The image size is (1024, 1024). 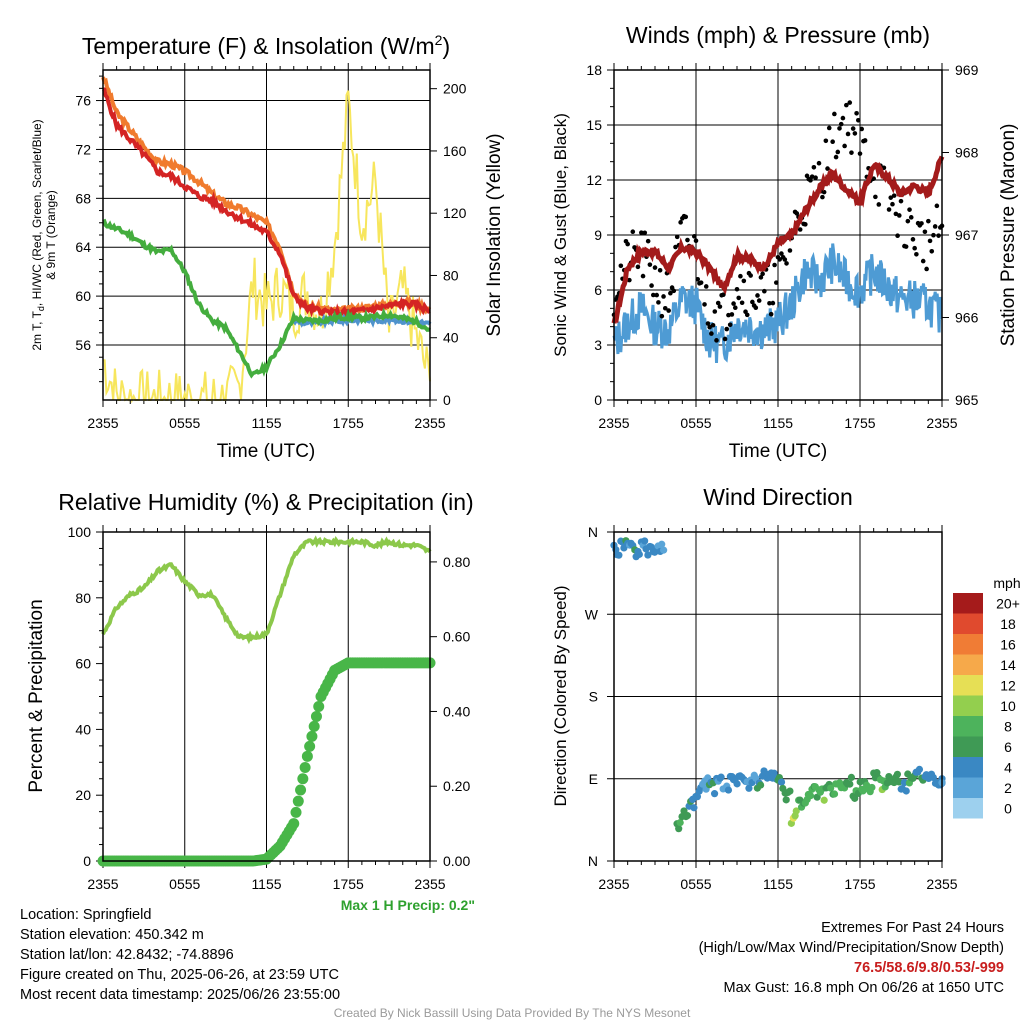 What do you see at coordinates (83, 198) in the screenshot?
I see `temperature-y-tick-label: 68` at bounding box center [83, 198].